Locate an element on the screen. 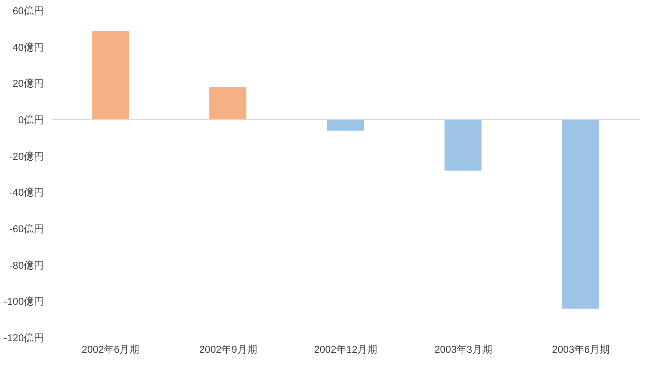 This screenshot has height=371, width=660. y-tick-label: 60億円 is located at coordinates (28, 12).